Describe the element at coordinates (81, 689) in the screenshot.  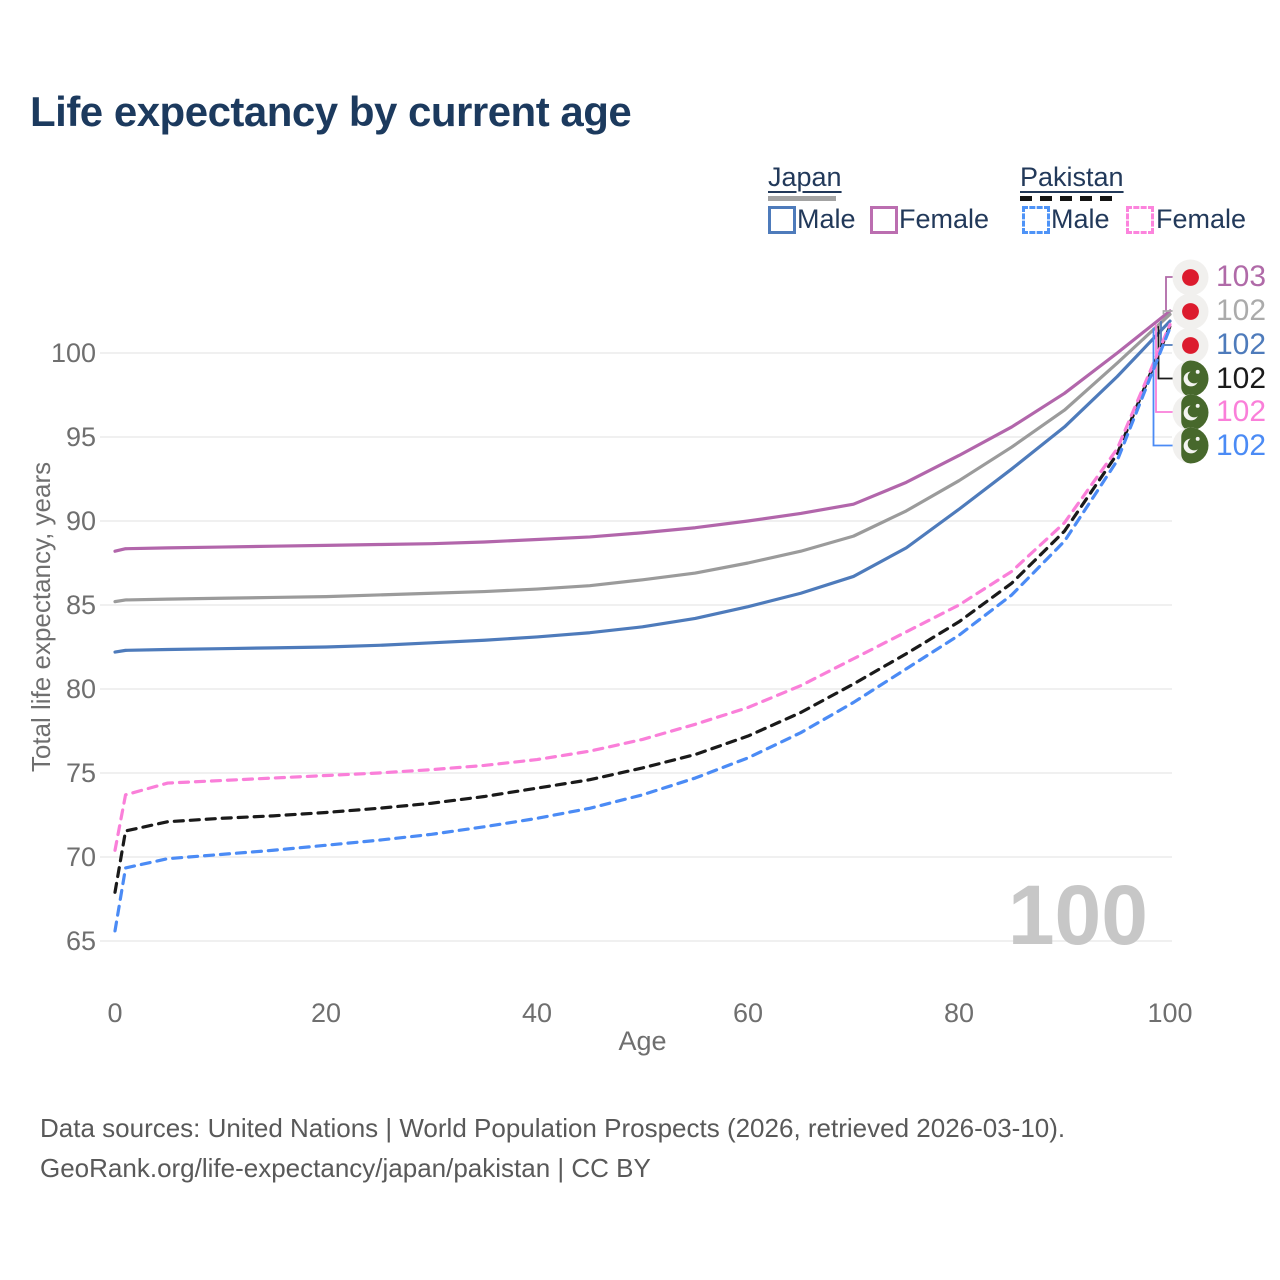
I see `y-tick-label: 80` at that location.